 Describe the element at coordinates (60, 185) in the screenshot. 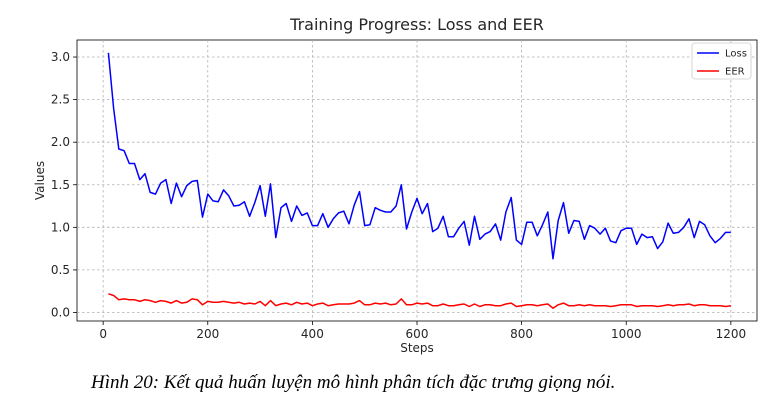

I see `y-tick-label: 1.5` at that location.